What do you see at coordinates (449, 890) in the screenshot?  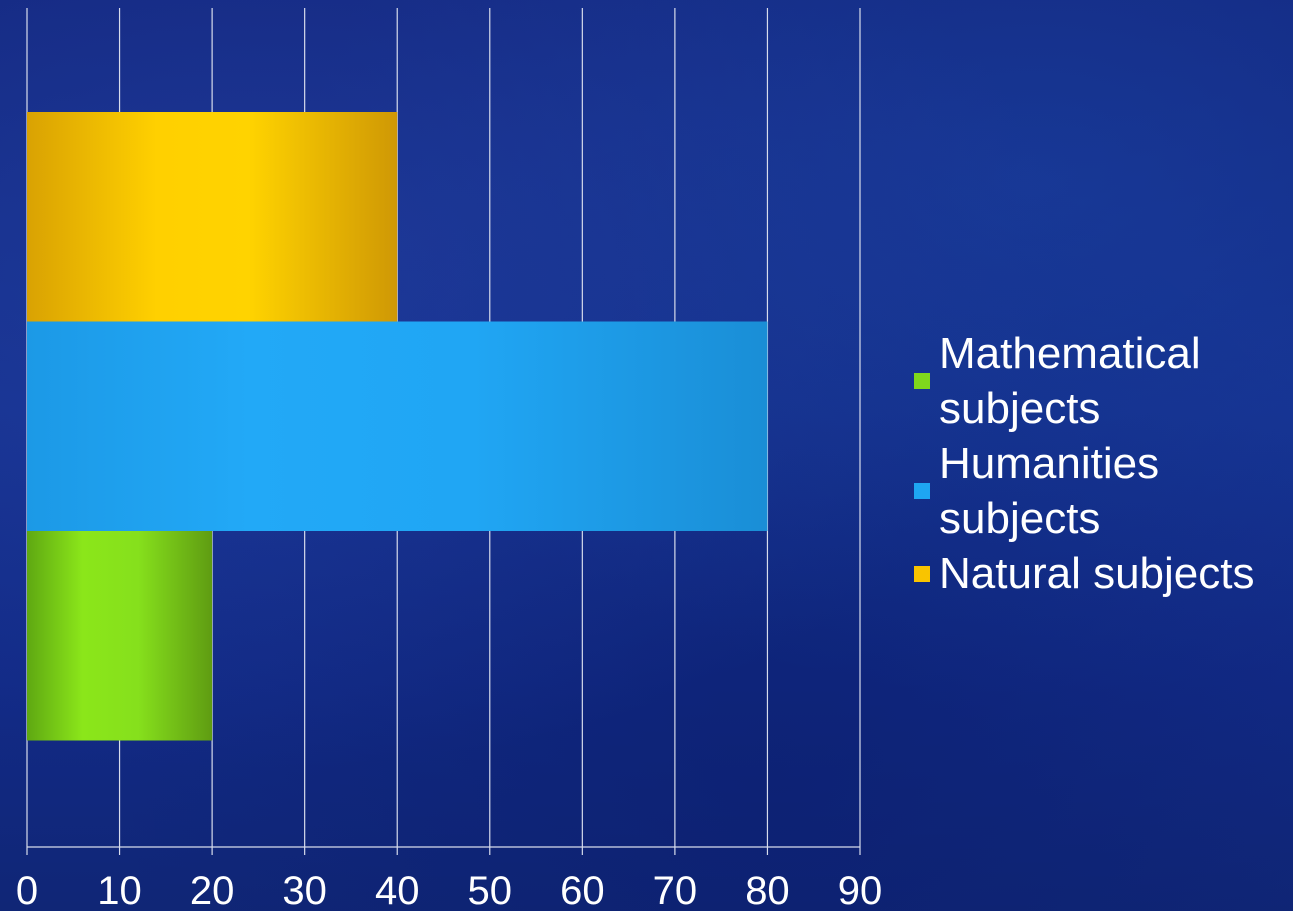 I see `x-tick-labels: 0 10 20 30 40 50 60 70 80 90` at bounding box center [449, 890].